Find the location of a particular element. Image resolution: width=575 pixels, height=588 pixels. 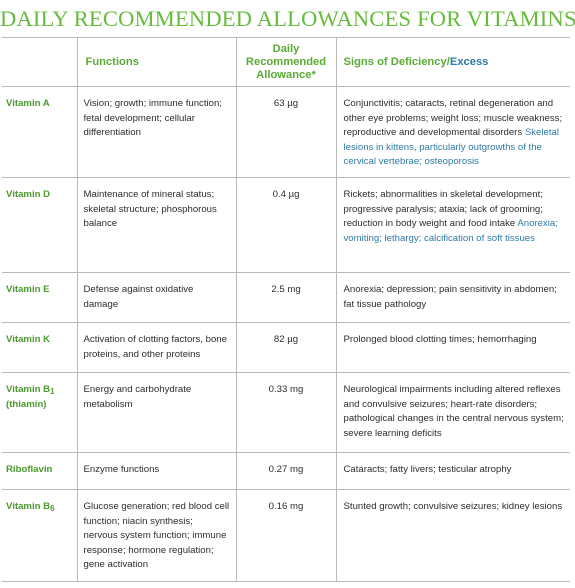

vitamin-rda: 63 µg is located at coordinates (286, 132).